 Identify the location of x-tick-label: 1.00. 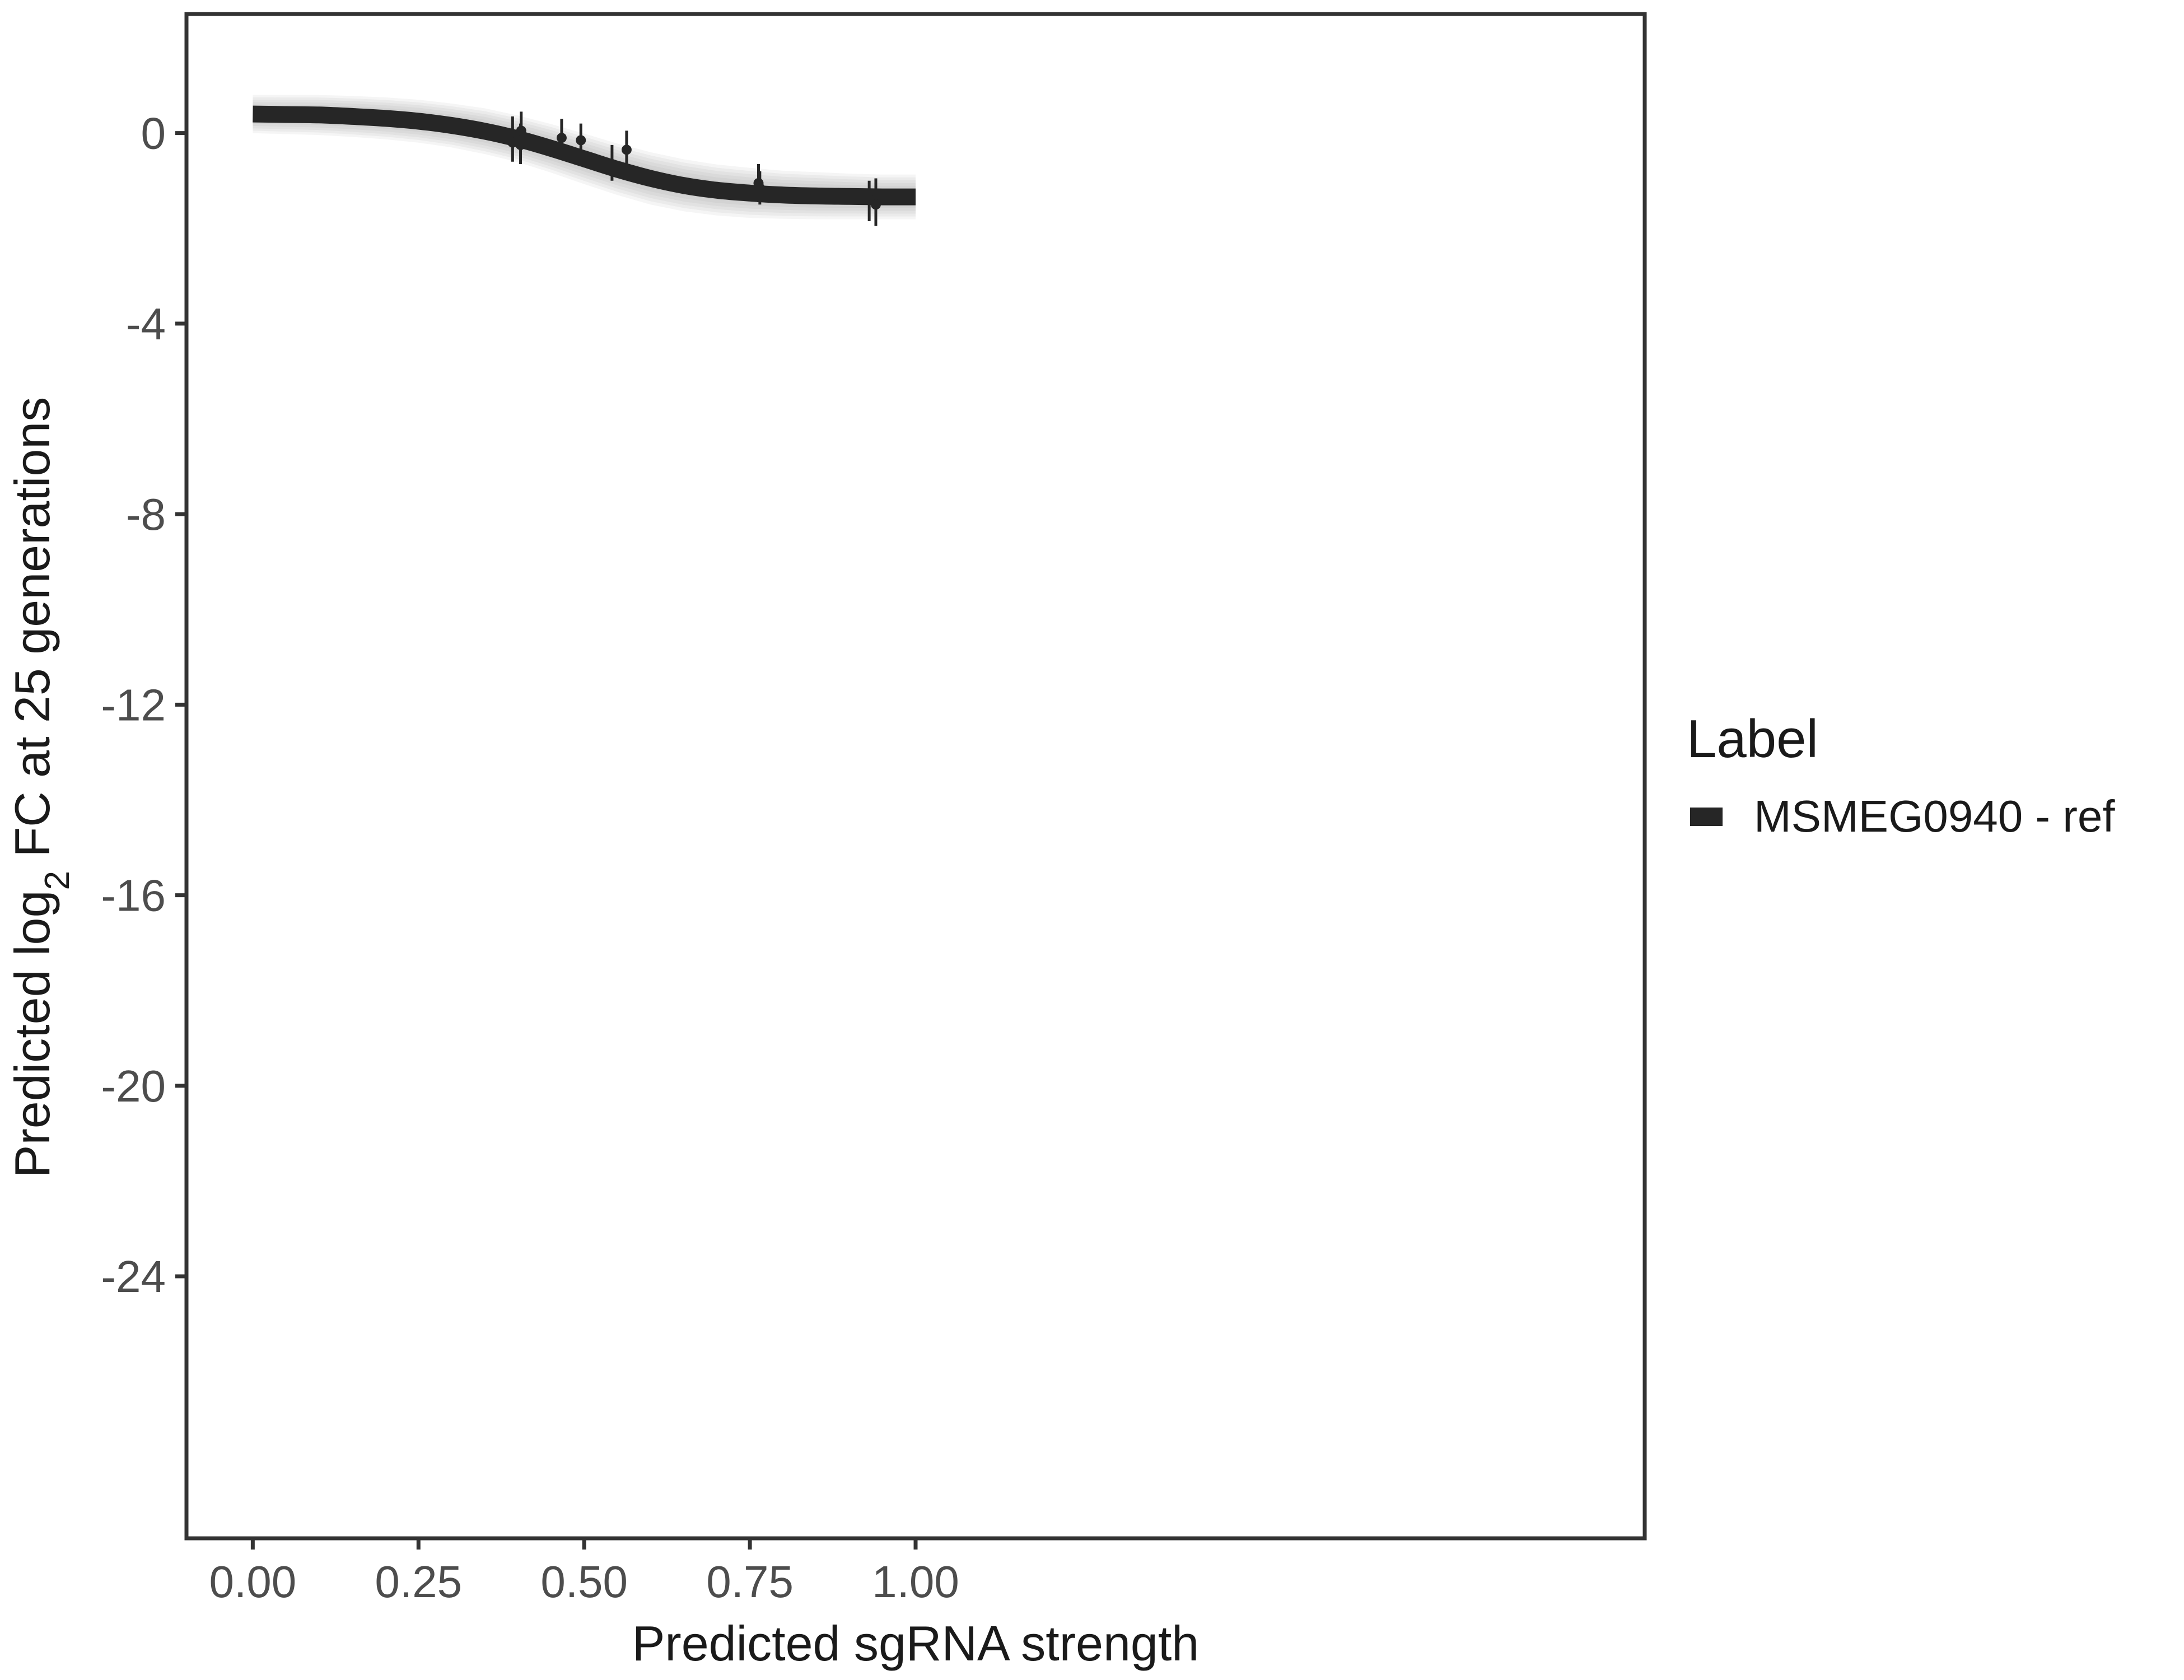
(916, 1582).